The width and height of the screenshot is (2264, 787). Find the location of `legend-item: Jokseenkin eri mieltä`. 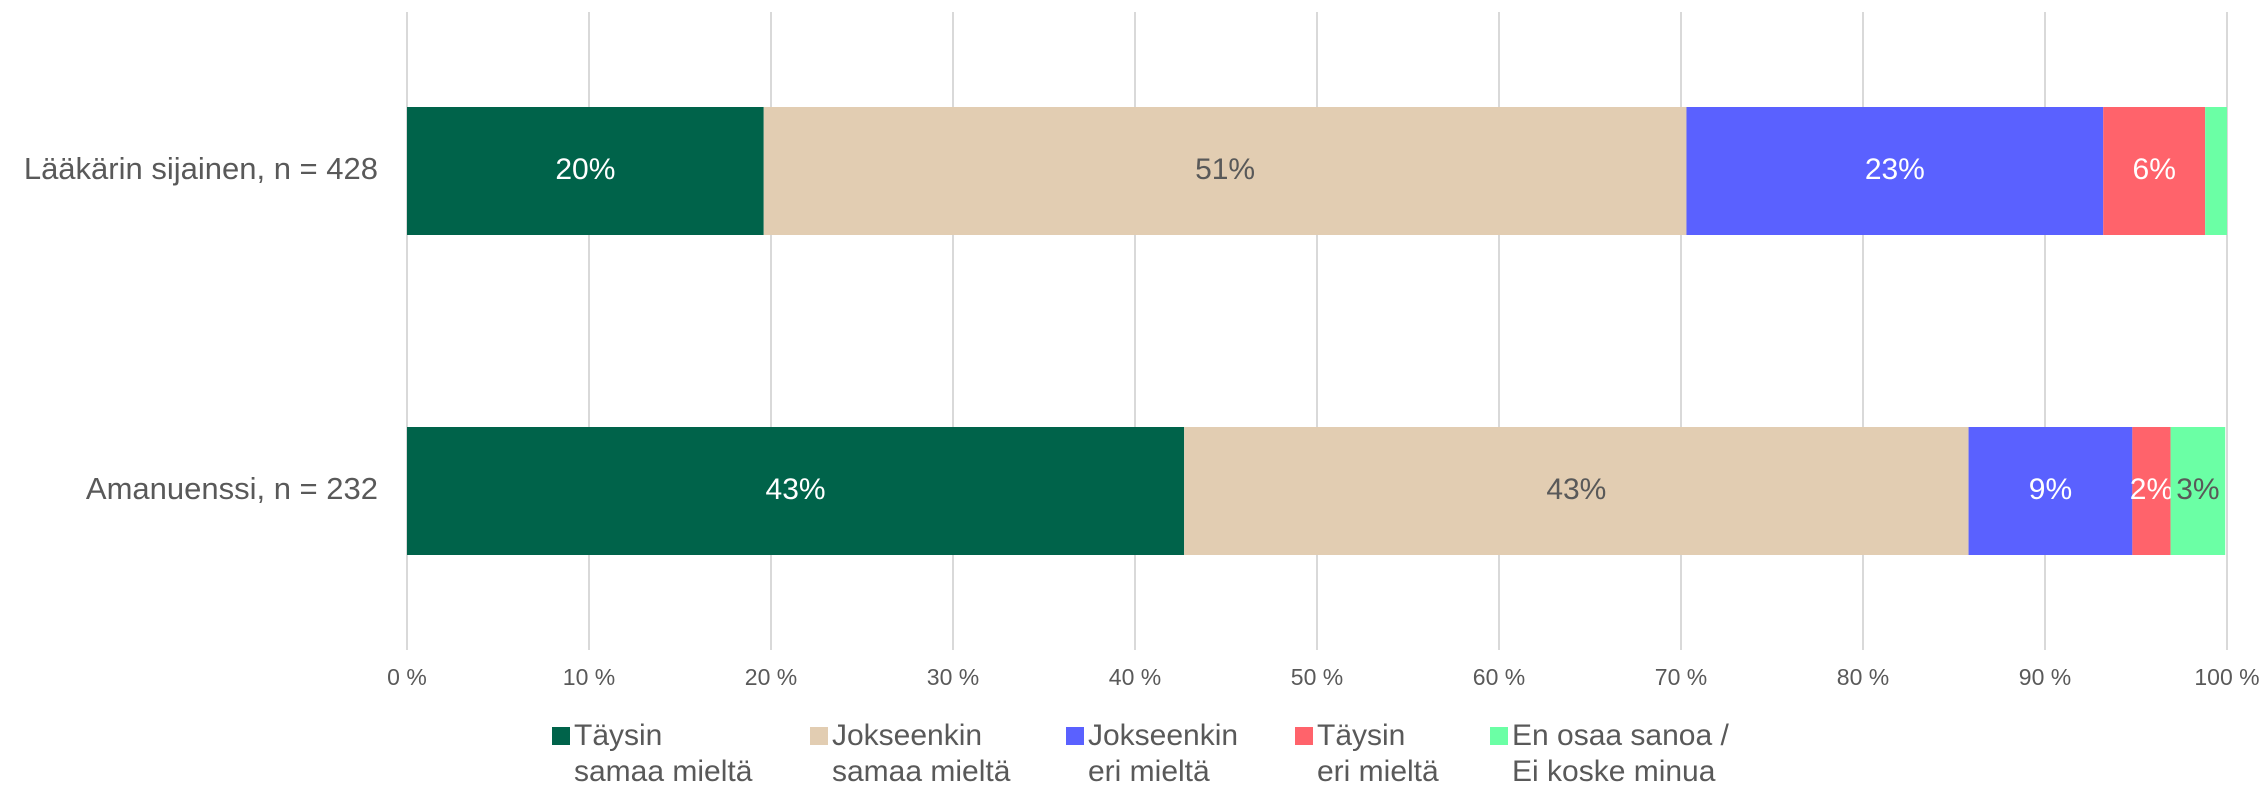

legend-item: Jokseenkin eri mieltä is located at coordinates (1152, 752).